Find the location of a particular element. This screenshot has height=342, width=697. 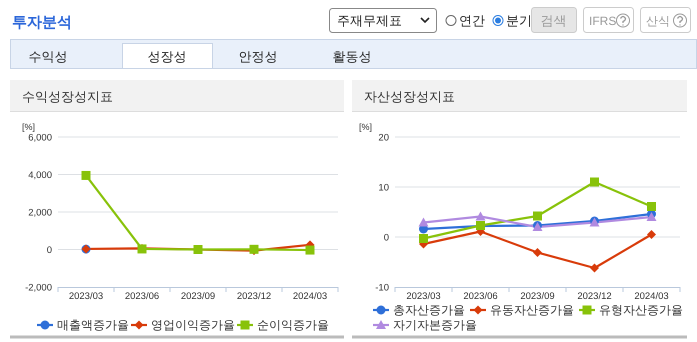

legend-label: 총자산증가율 is located at coordinates (429, 310).